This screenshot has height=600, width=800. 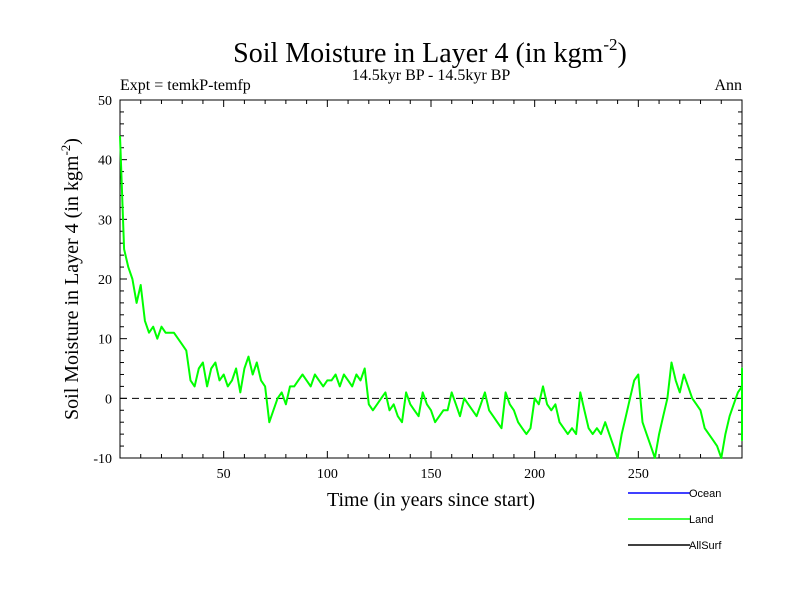 What do you see at coordinates (105, 340) in the screenshot?
I see `y-tick-label: 10` at bounding box center [105, 340].